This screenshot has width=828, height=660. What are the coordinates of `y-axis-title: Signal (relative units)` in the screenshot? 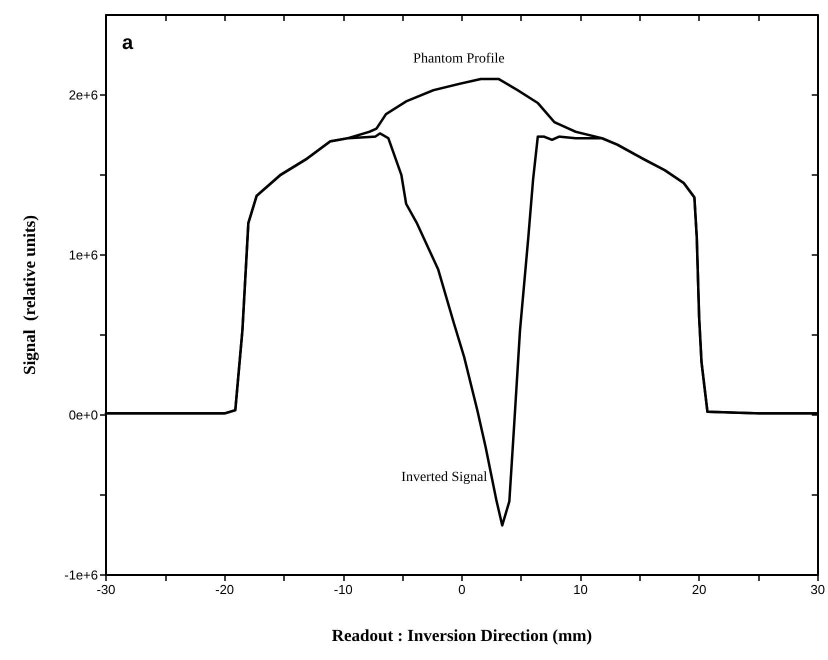 It's located at (29, 295).